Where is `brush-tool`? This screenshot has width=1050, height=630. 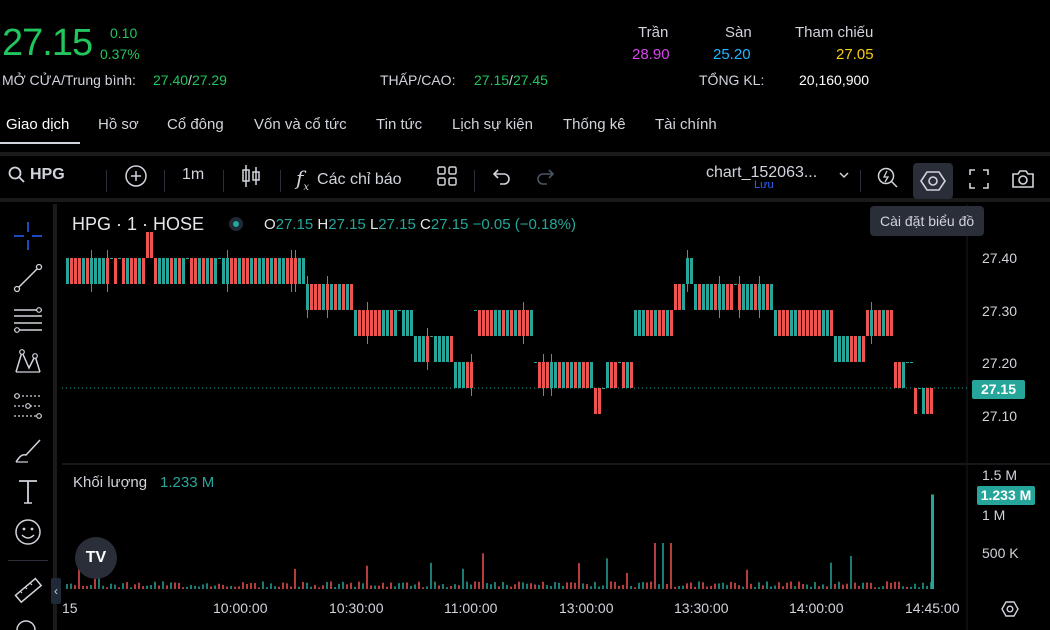
brush-tool is located at coordinates (28, 450).